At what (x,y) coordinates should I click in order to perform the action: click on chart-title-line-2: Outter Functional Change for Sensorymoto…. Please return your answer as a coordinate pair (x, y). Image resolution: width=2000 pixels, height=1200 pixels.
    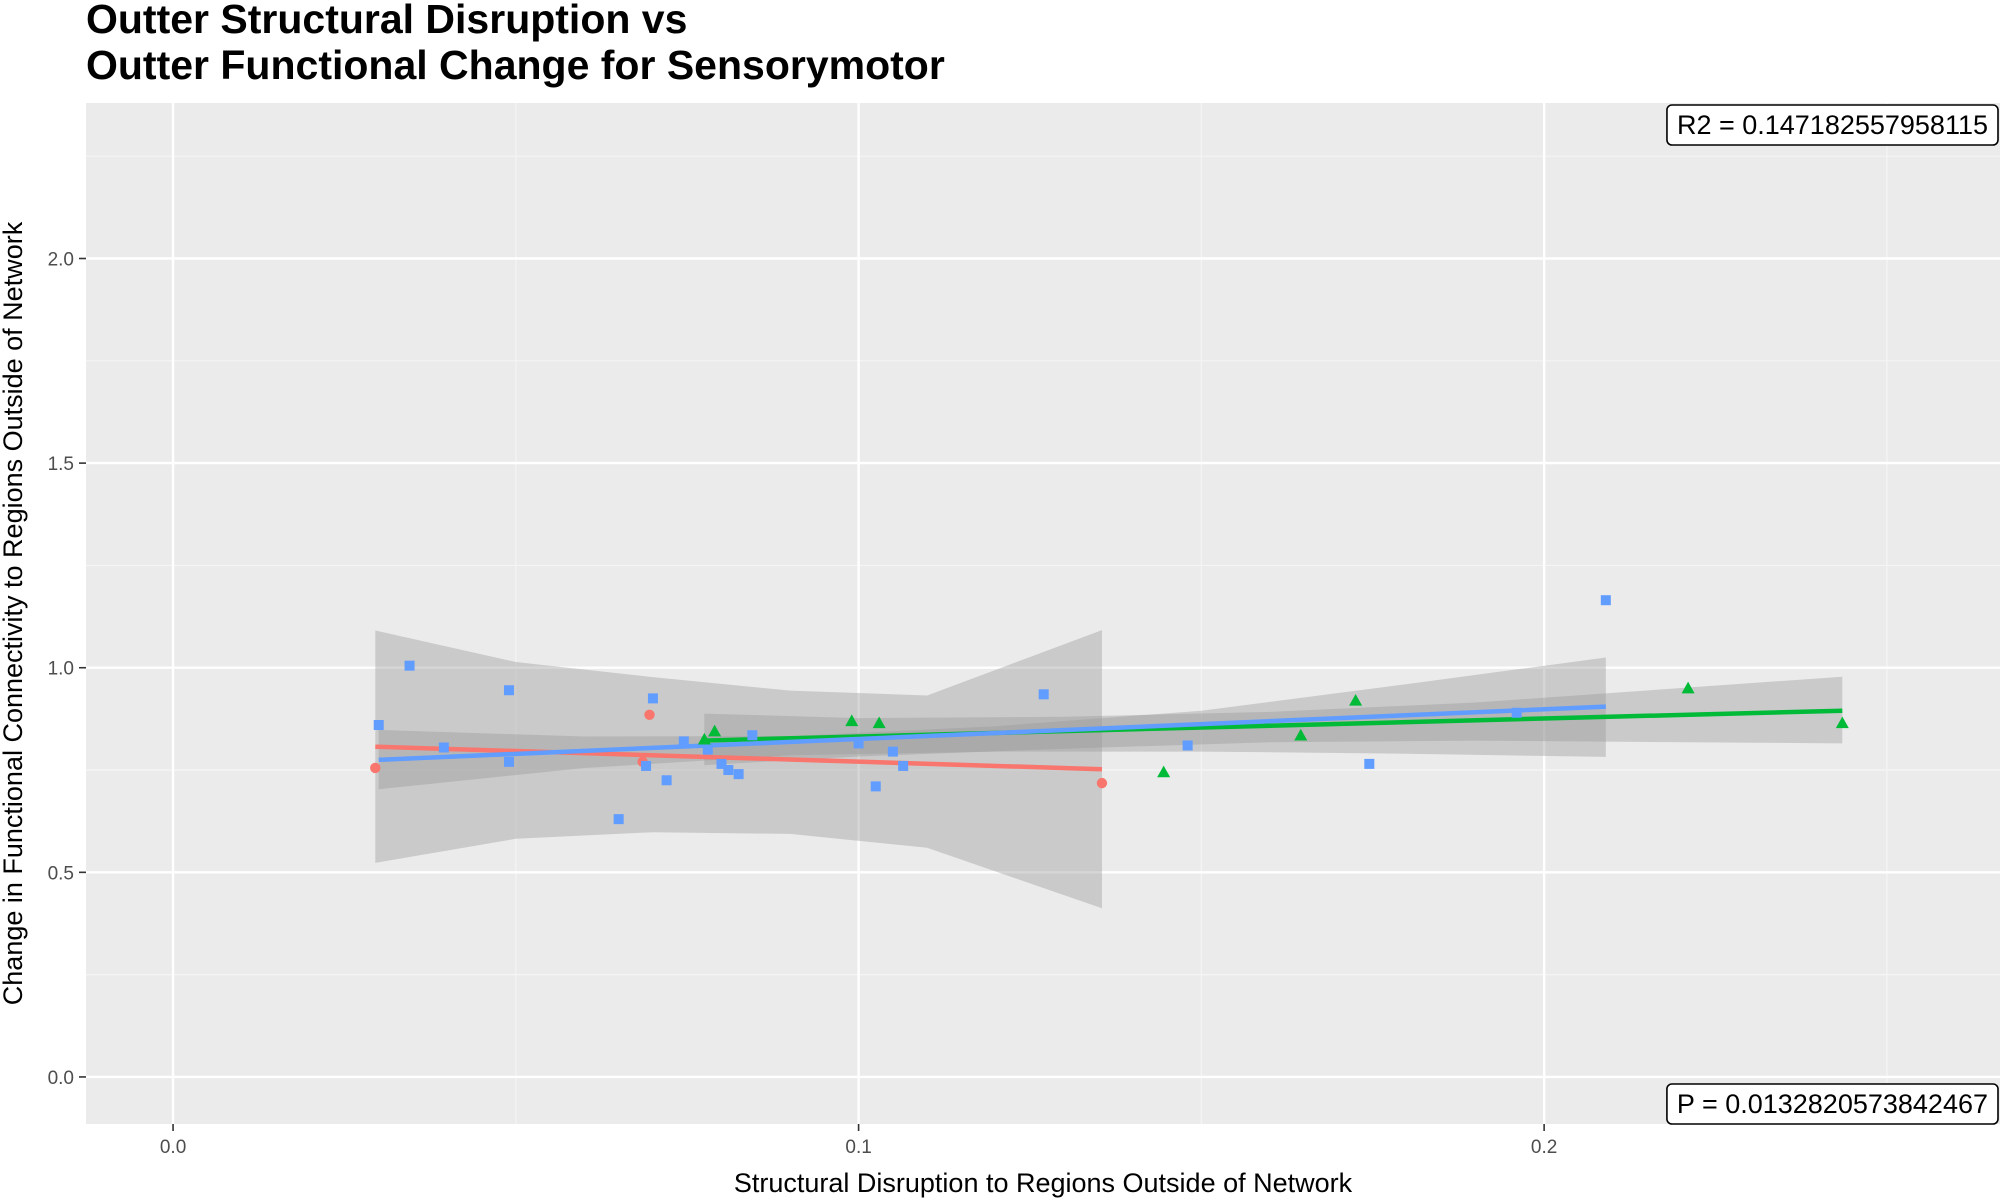
    Looking at the image, I should click on (515, 65).